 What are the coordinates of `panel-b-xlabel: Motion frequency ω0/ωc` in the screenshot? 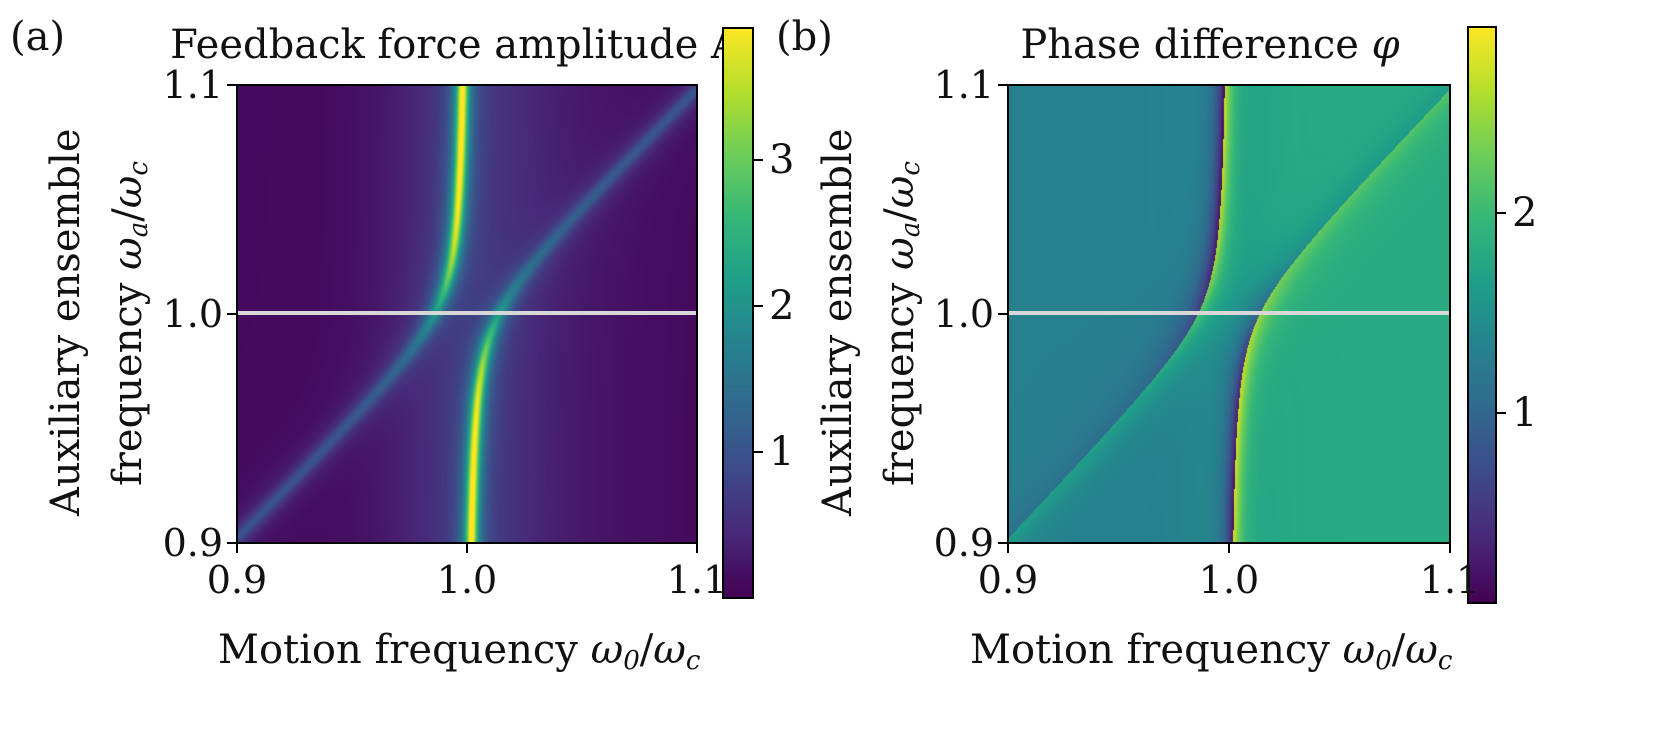 It's located at (1211, 651).